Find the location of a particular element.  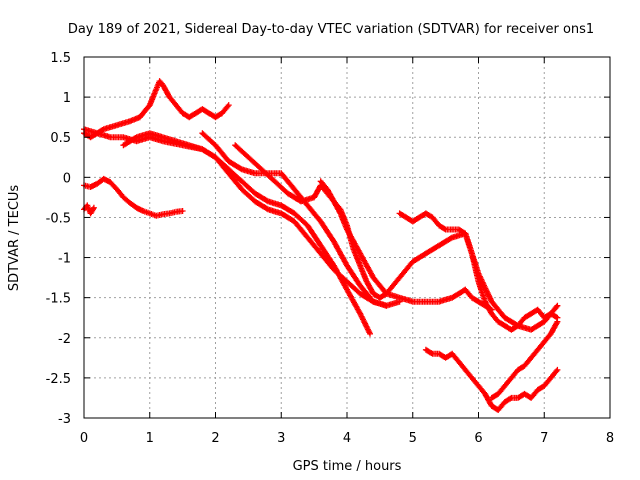

series-arc3 is located at coordinates (89, 209).